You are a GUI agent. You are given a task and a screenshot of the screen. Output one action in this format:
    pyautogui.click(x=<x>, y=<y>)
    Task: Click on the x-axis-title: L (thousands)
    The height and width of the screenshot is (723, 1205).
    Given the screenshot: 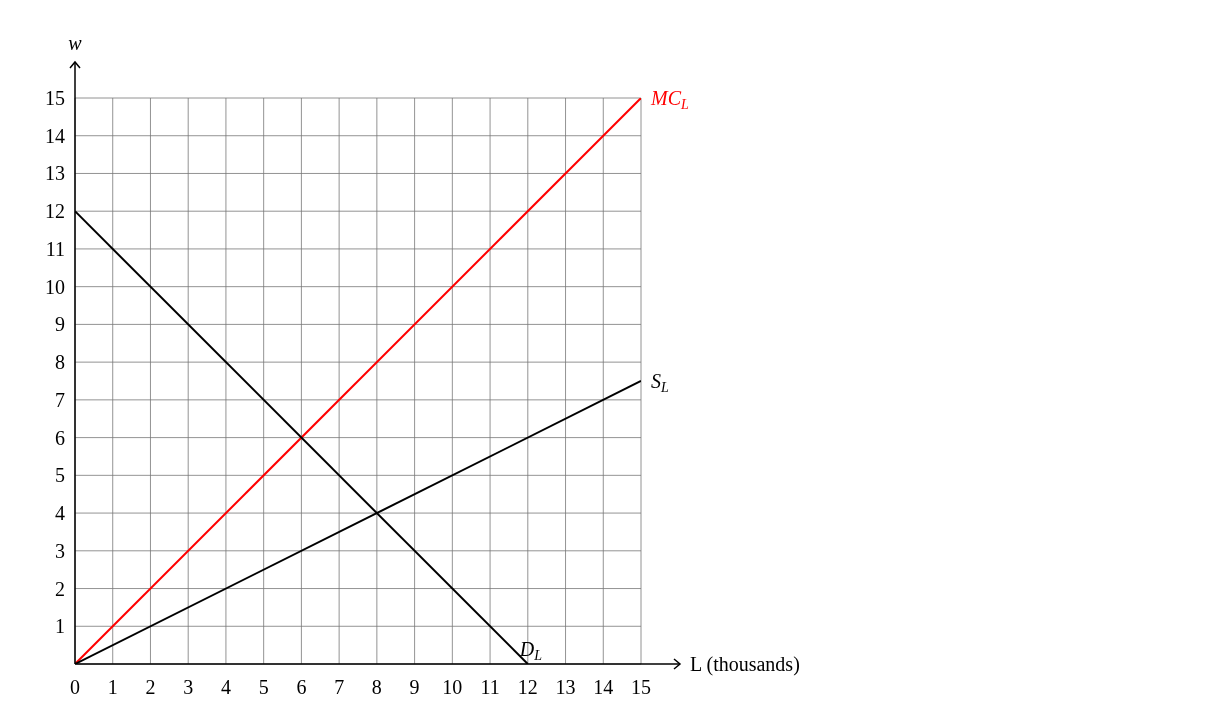 What is the action you would take?
    pyautogui.click(x=745, y=664)
    